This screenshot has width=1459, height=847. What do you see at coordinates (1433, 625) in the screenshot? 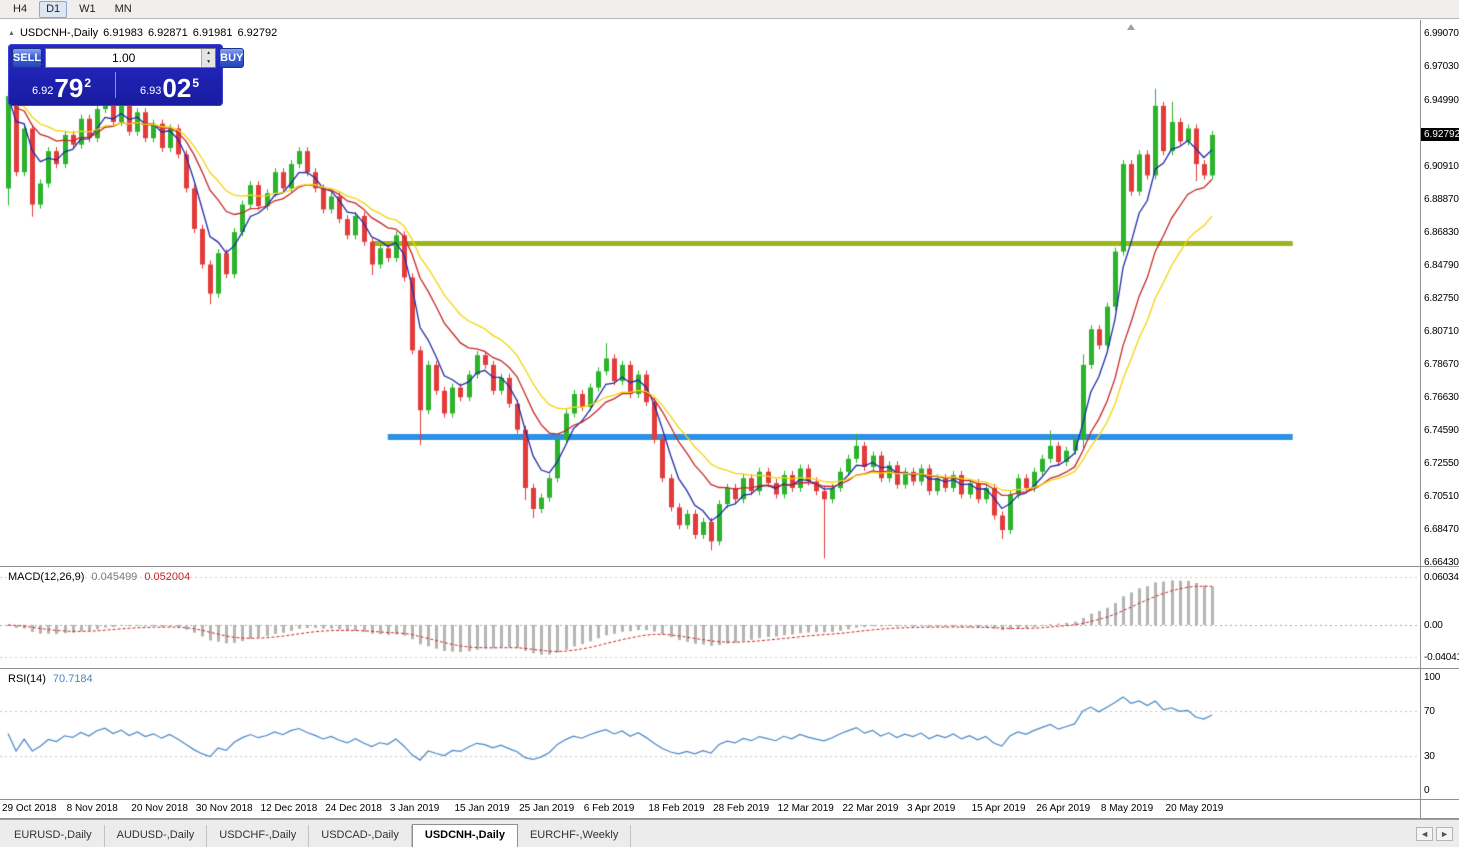
I see `macd-axis-label: 0.00` at bounding box center [1433, 625].